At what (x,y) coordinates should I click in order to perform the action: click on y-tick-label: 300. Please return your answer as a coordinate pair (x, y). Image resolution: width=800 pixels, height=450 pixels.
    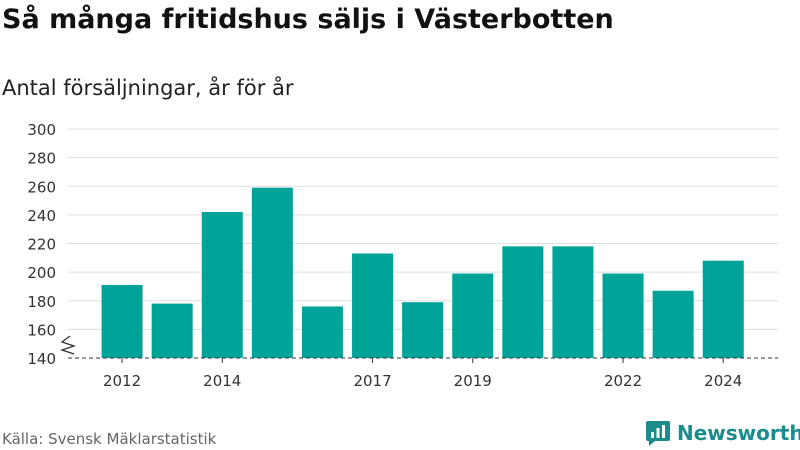
    Looking at the image, I should click on (41, 130).